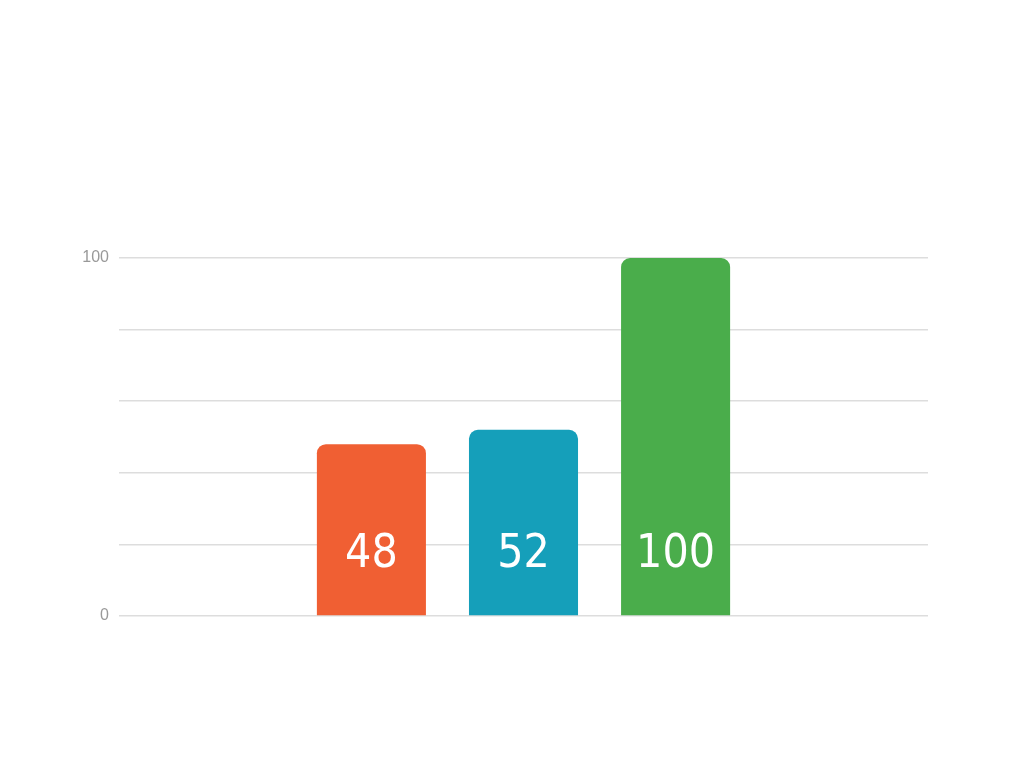 Image resolution: width=1024 pixels, height=768 pixels. Describe the element at coordinates (676, 551) in the screenshot. I see `data-label: 100` at that location.